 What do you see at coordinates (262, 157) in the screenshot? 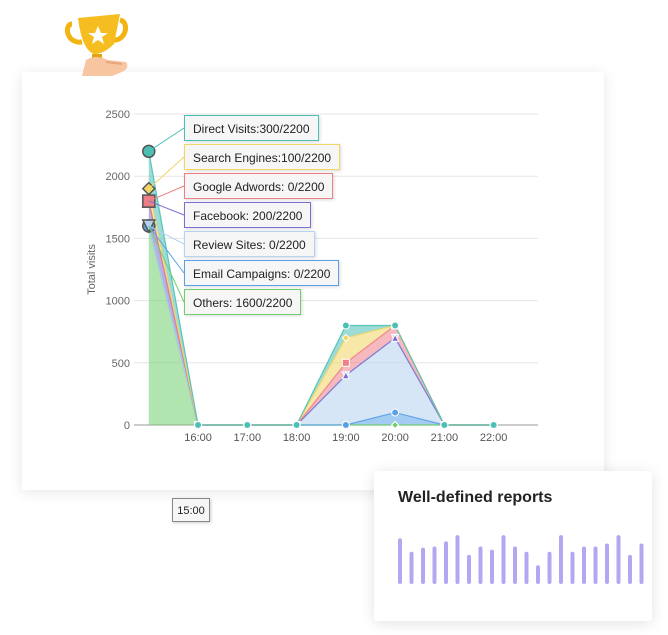
I see `tooltip-item: Search Engines:100/2200` at bounding box center [262, 157].